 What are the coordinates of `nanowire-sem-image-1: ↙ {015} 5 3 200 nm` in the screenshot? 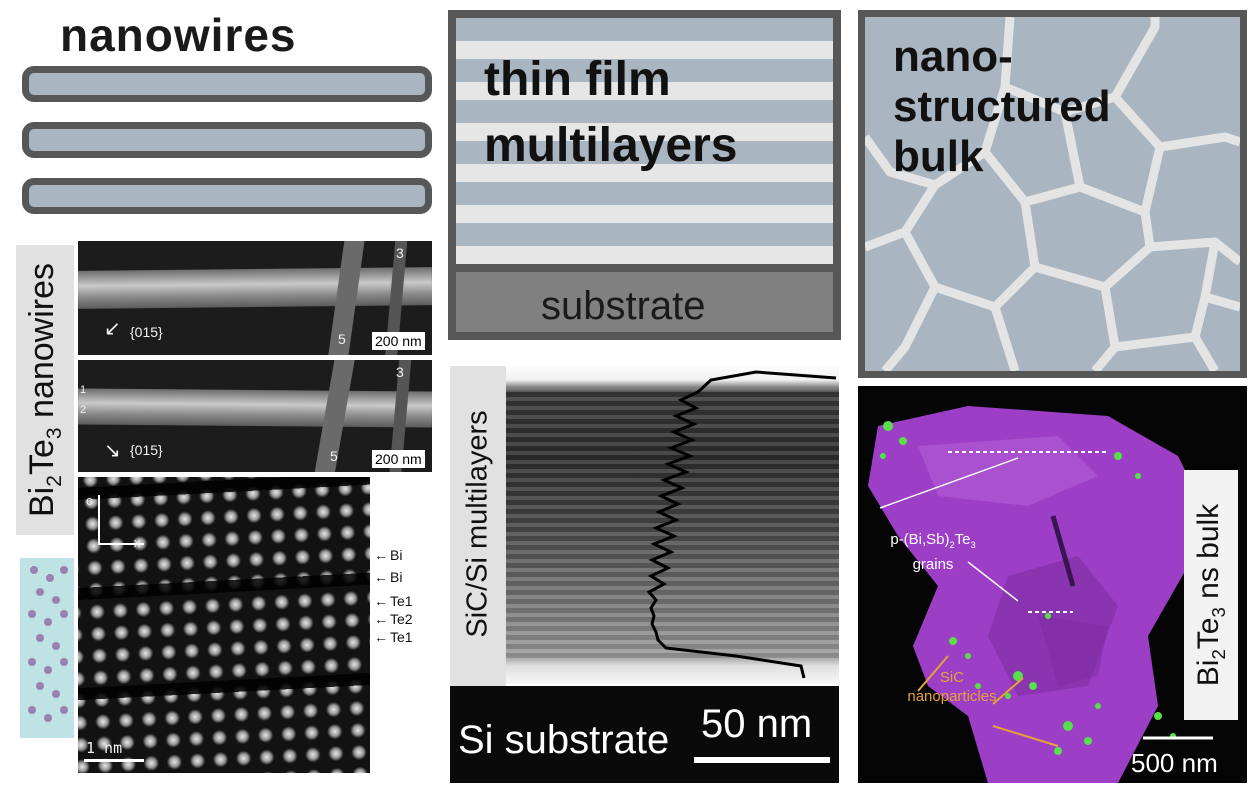 It's located at (255, 298).